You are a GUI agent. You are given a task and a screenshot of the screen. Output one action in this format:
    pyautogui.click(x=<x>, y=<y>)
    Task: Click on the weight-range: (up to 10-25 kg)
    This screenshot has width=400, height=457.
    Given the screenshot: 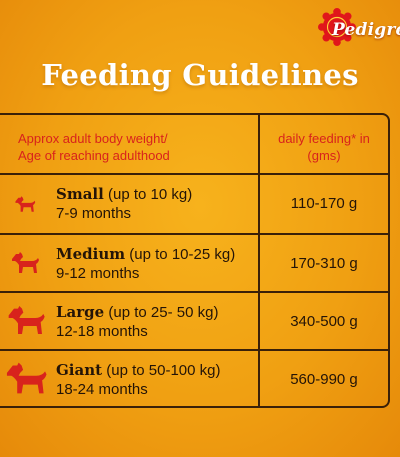 What is the action you would take?
    pyautogui.click(x=182, y=254)
    